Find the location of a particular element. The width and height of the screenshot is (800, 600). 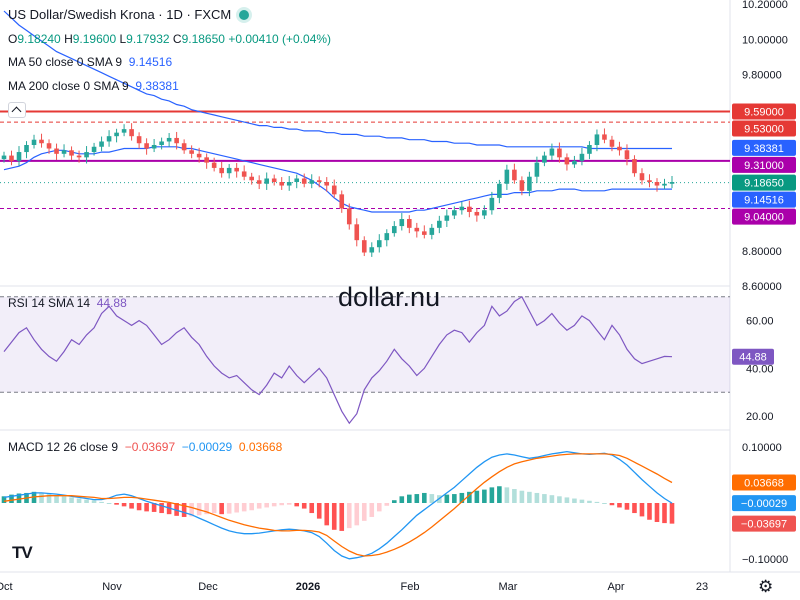

time-tick-label: Oct is located at coordinates (6, 587).